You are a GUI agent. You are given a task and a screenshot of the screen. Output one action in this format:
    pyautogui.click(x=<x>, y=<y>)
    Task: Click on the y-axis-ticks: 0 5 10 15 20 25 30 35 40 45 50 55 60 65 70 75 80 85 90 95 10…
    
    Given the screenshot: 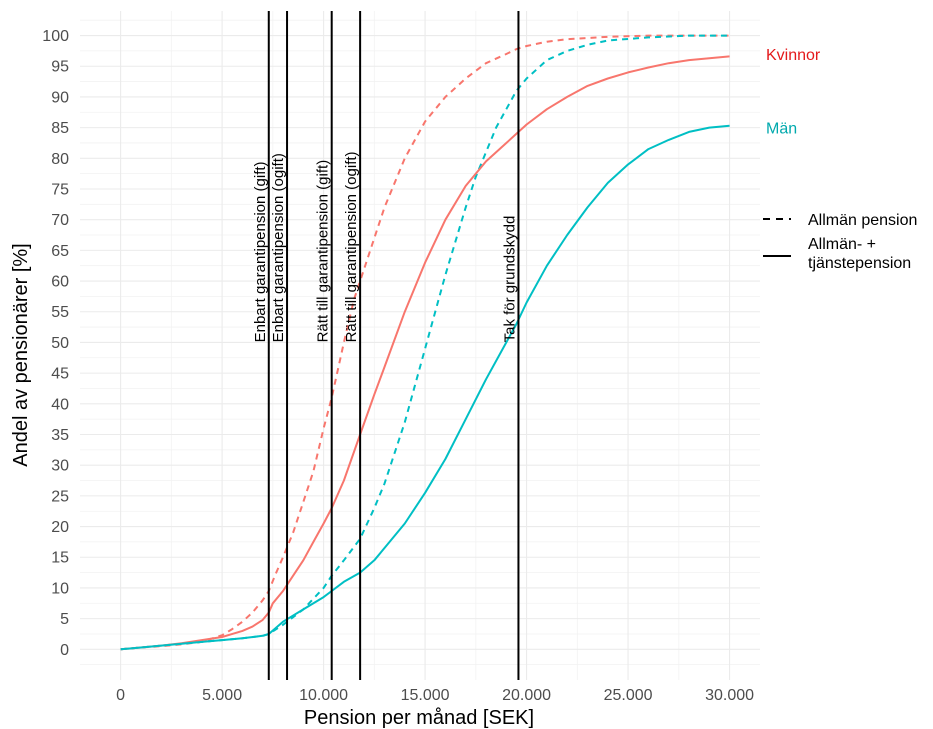 What is the action you would take?
    pyautogui.click(x=55, y=343)
    